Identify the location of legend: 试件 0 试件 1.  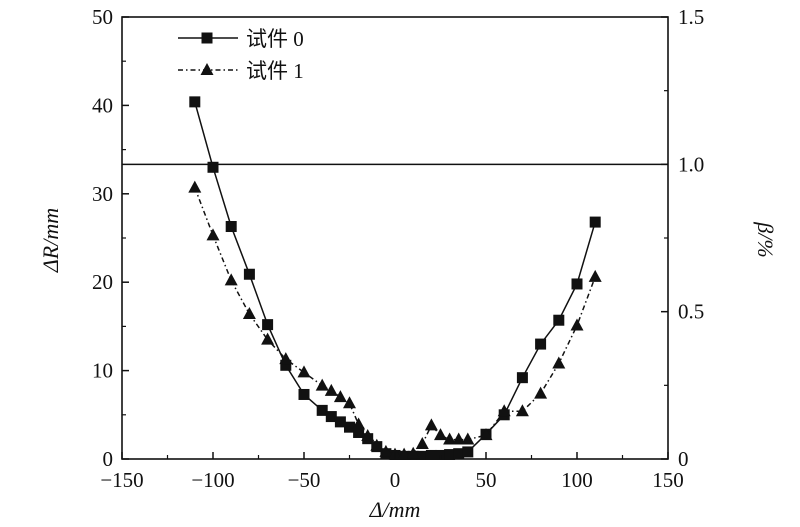
(241, 55).